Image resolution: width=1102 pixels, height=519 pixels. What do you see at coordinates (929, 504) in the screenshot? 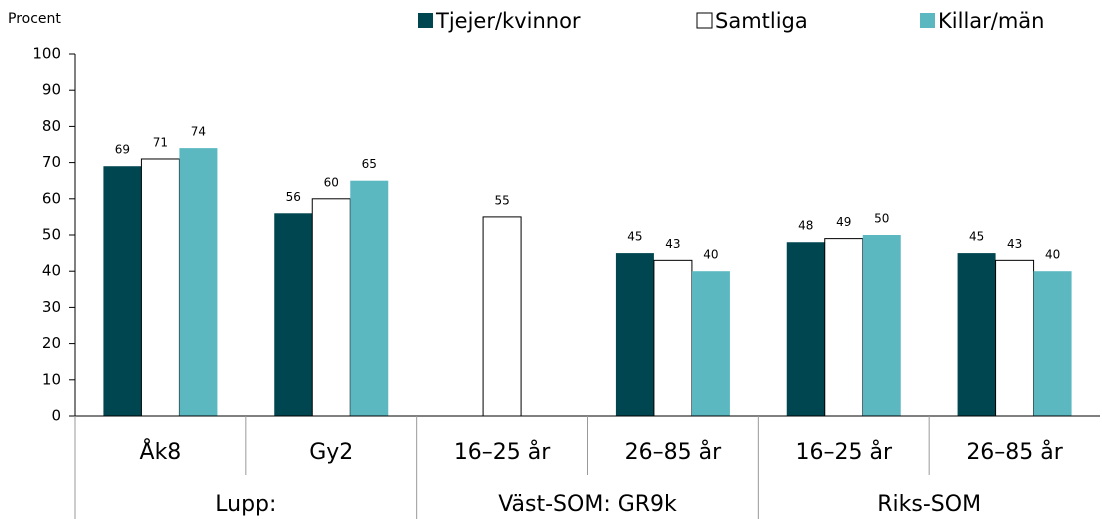
I see `group-label: Riks-SOM` at bounding box center [929, 504].